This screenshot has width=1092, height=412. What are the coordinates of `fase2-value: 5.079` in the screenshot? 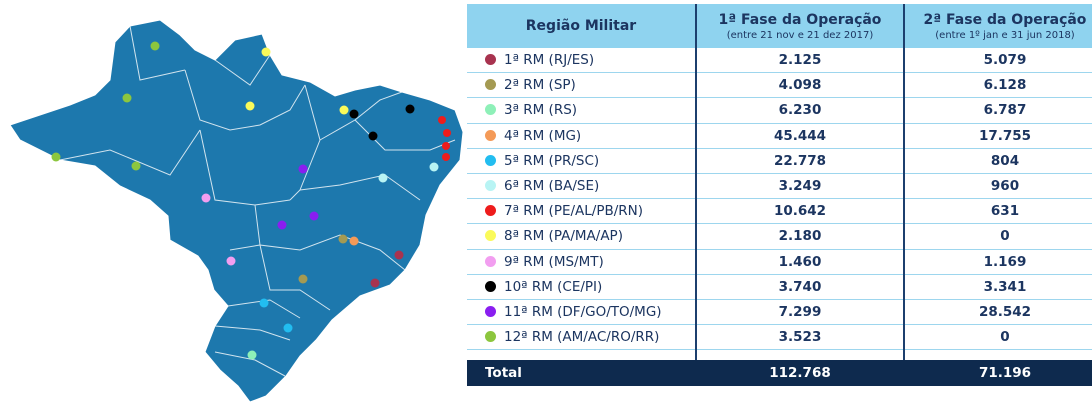 It's located at (998, 61).